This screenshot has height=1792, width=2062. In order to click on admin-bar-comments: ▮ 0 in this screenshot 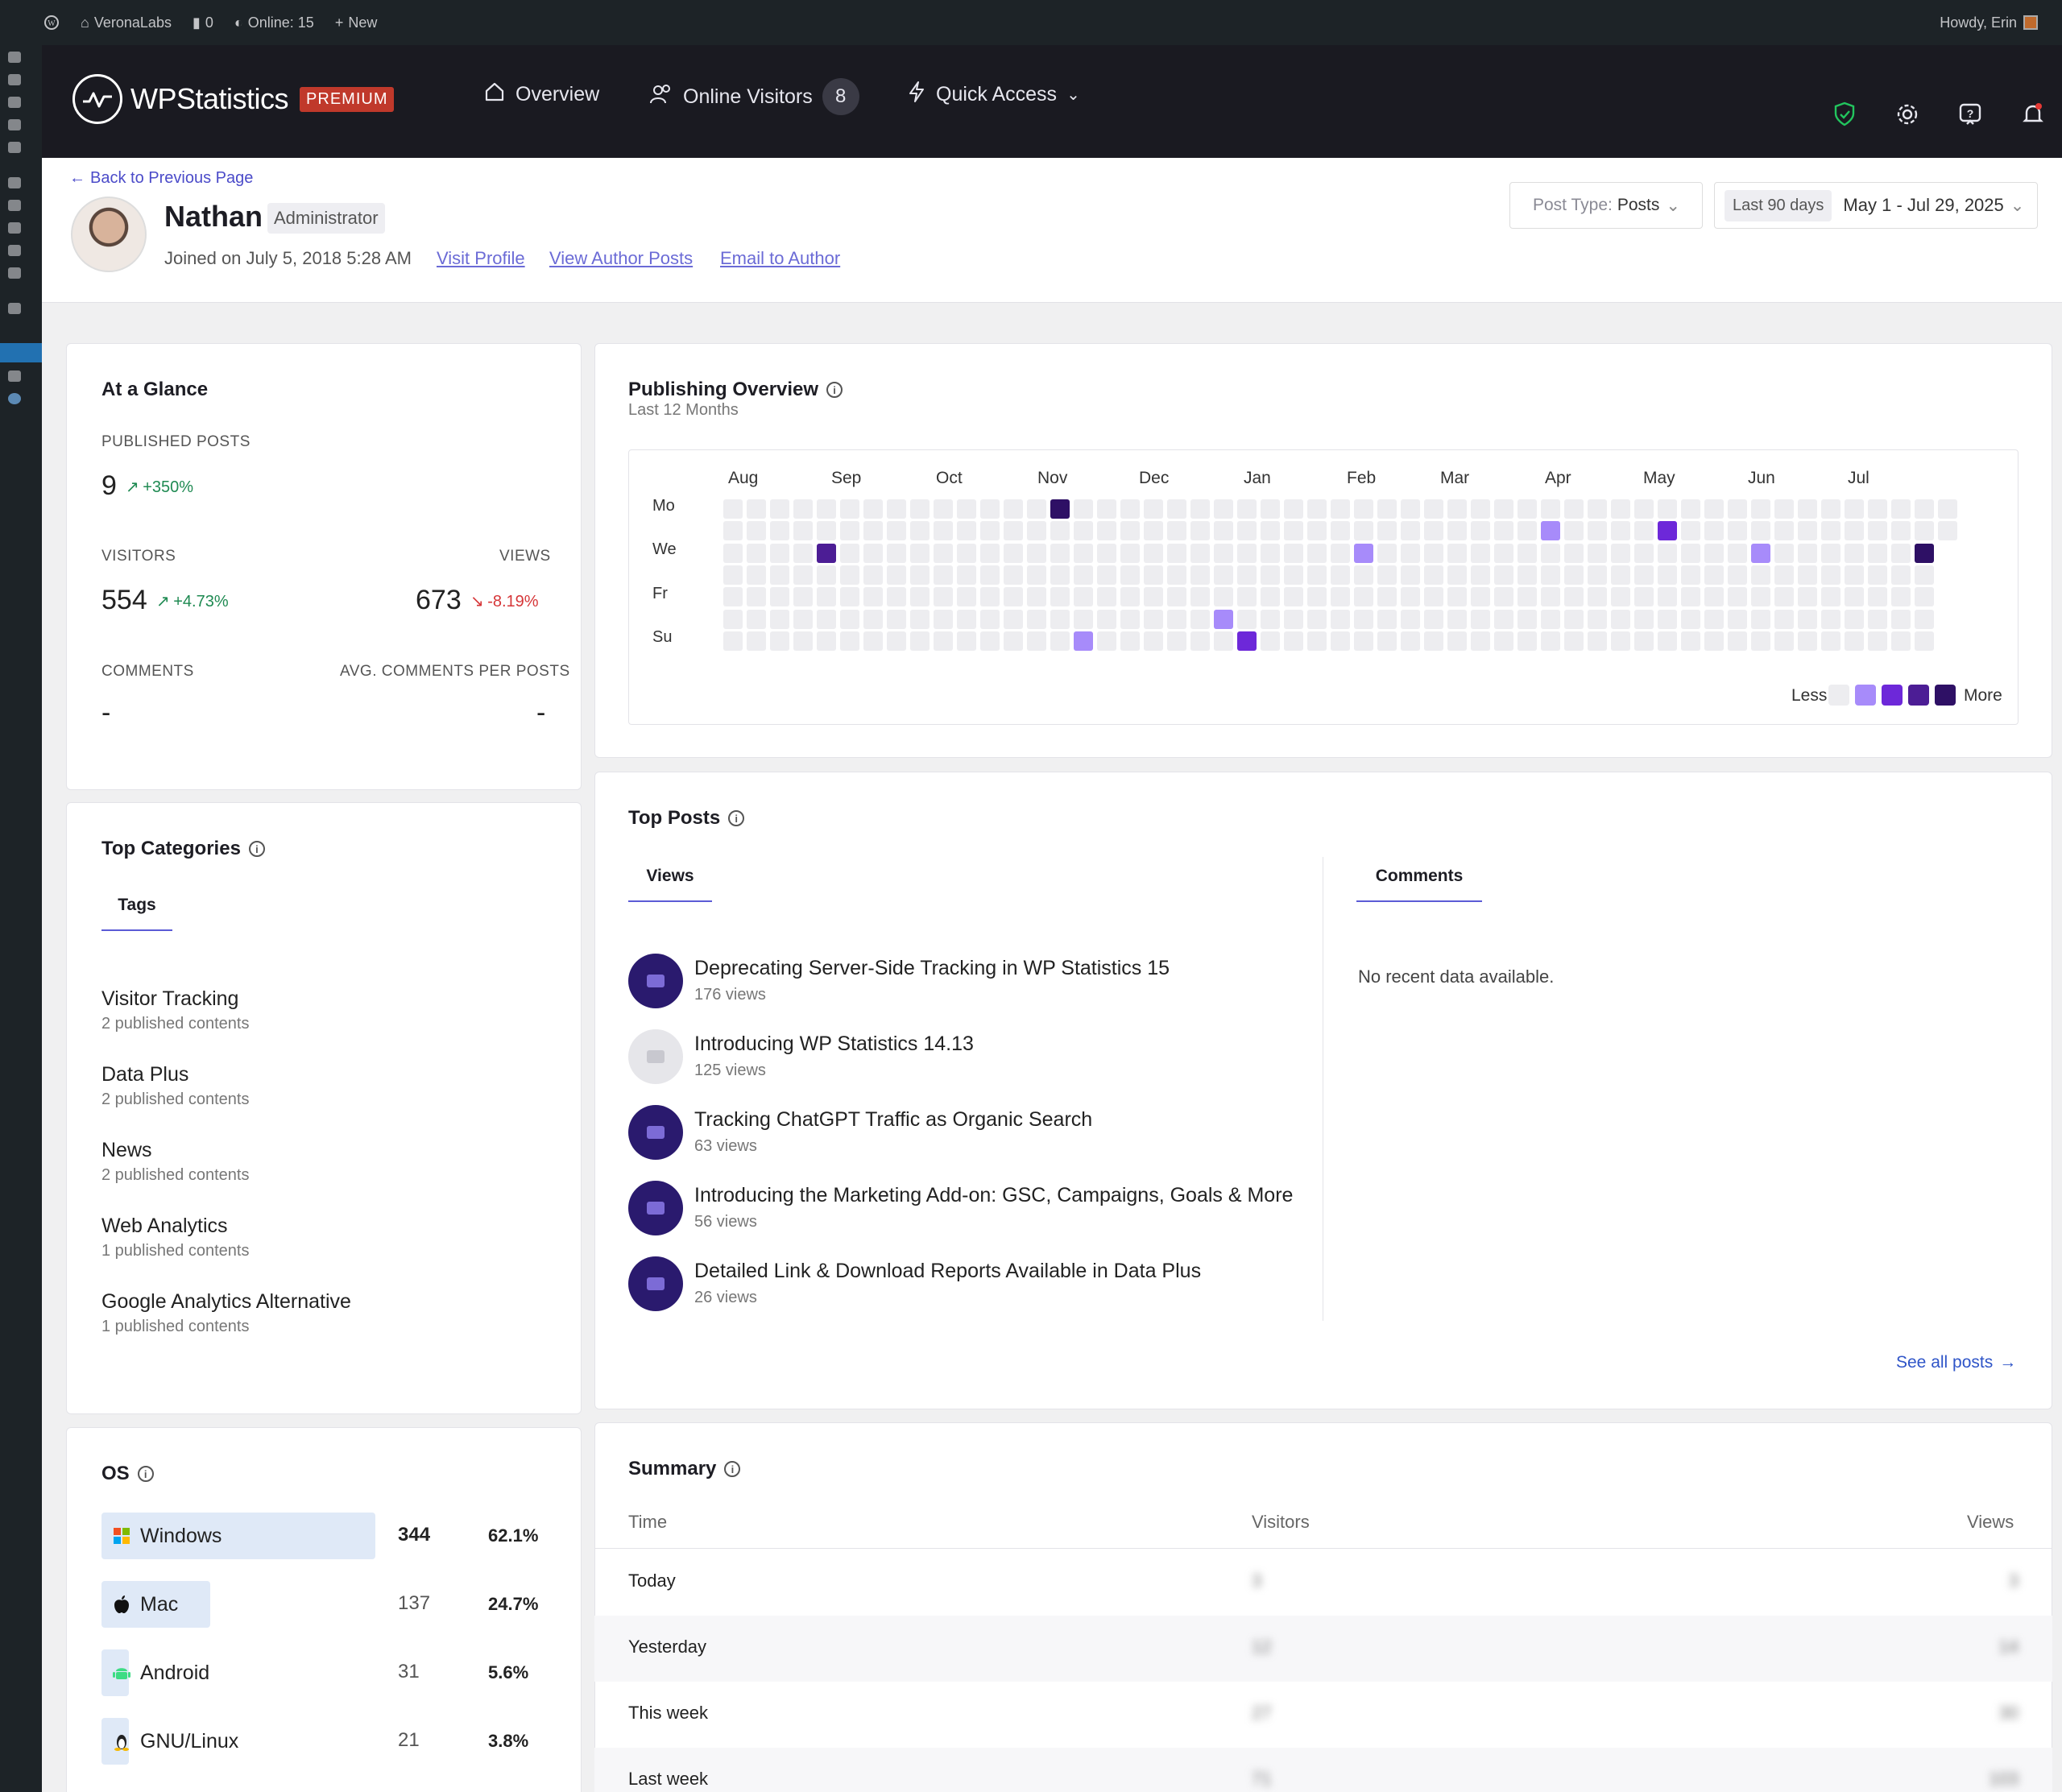, I will do `click(203, 22)`.